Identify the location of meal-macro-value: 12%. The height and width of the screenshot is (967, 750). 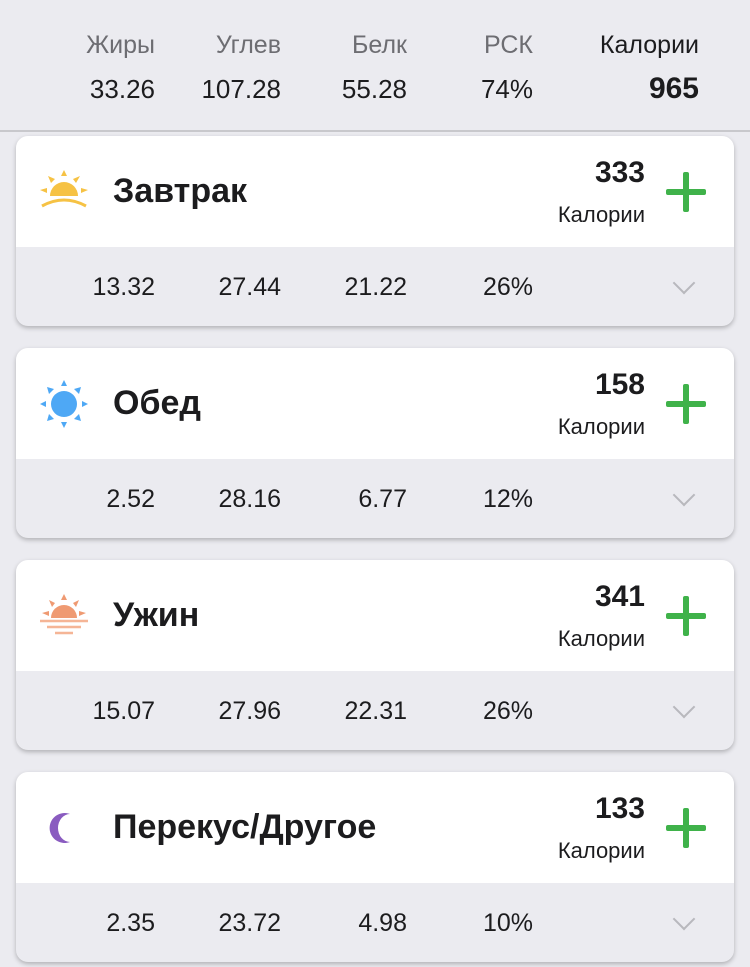
(507, 499).